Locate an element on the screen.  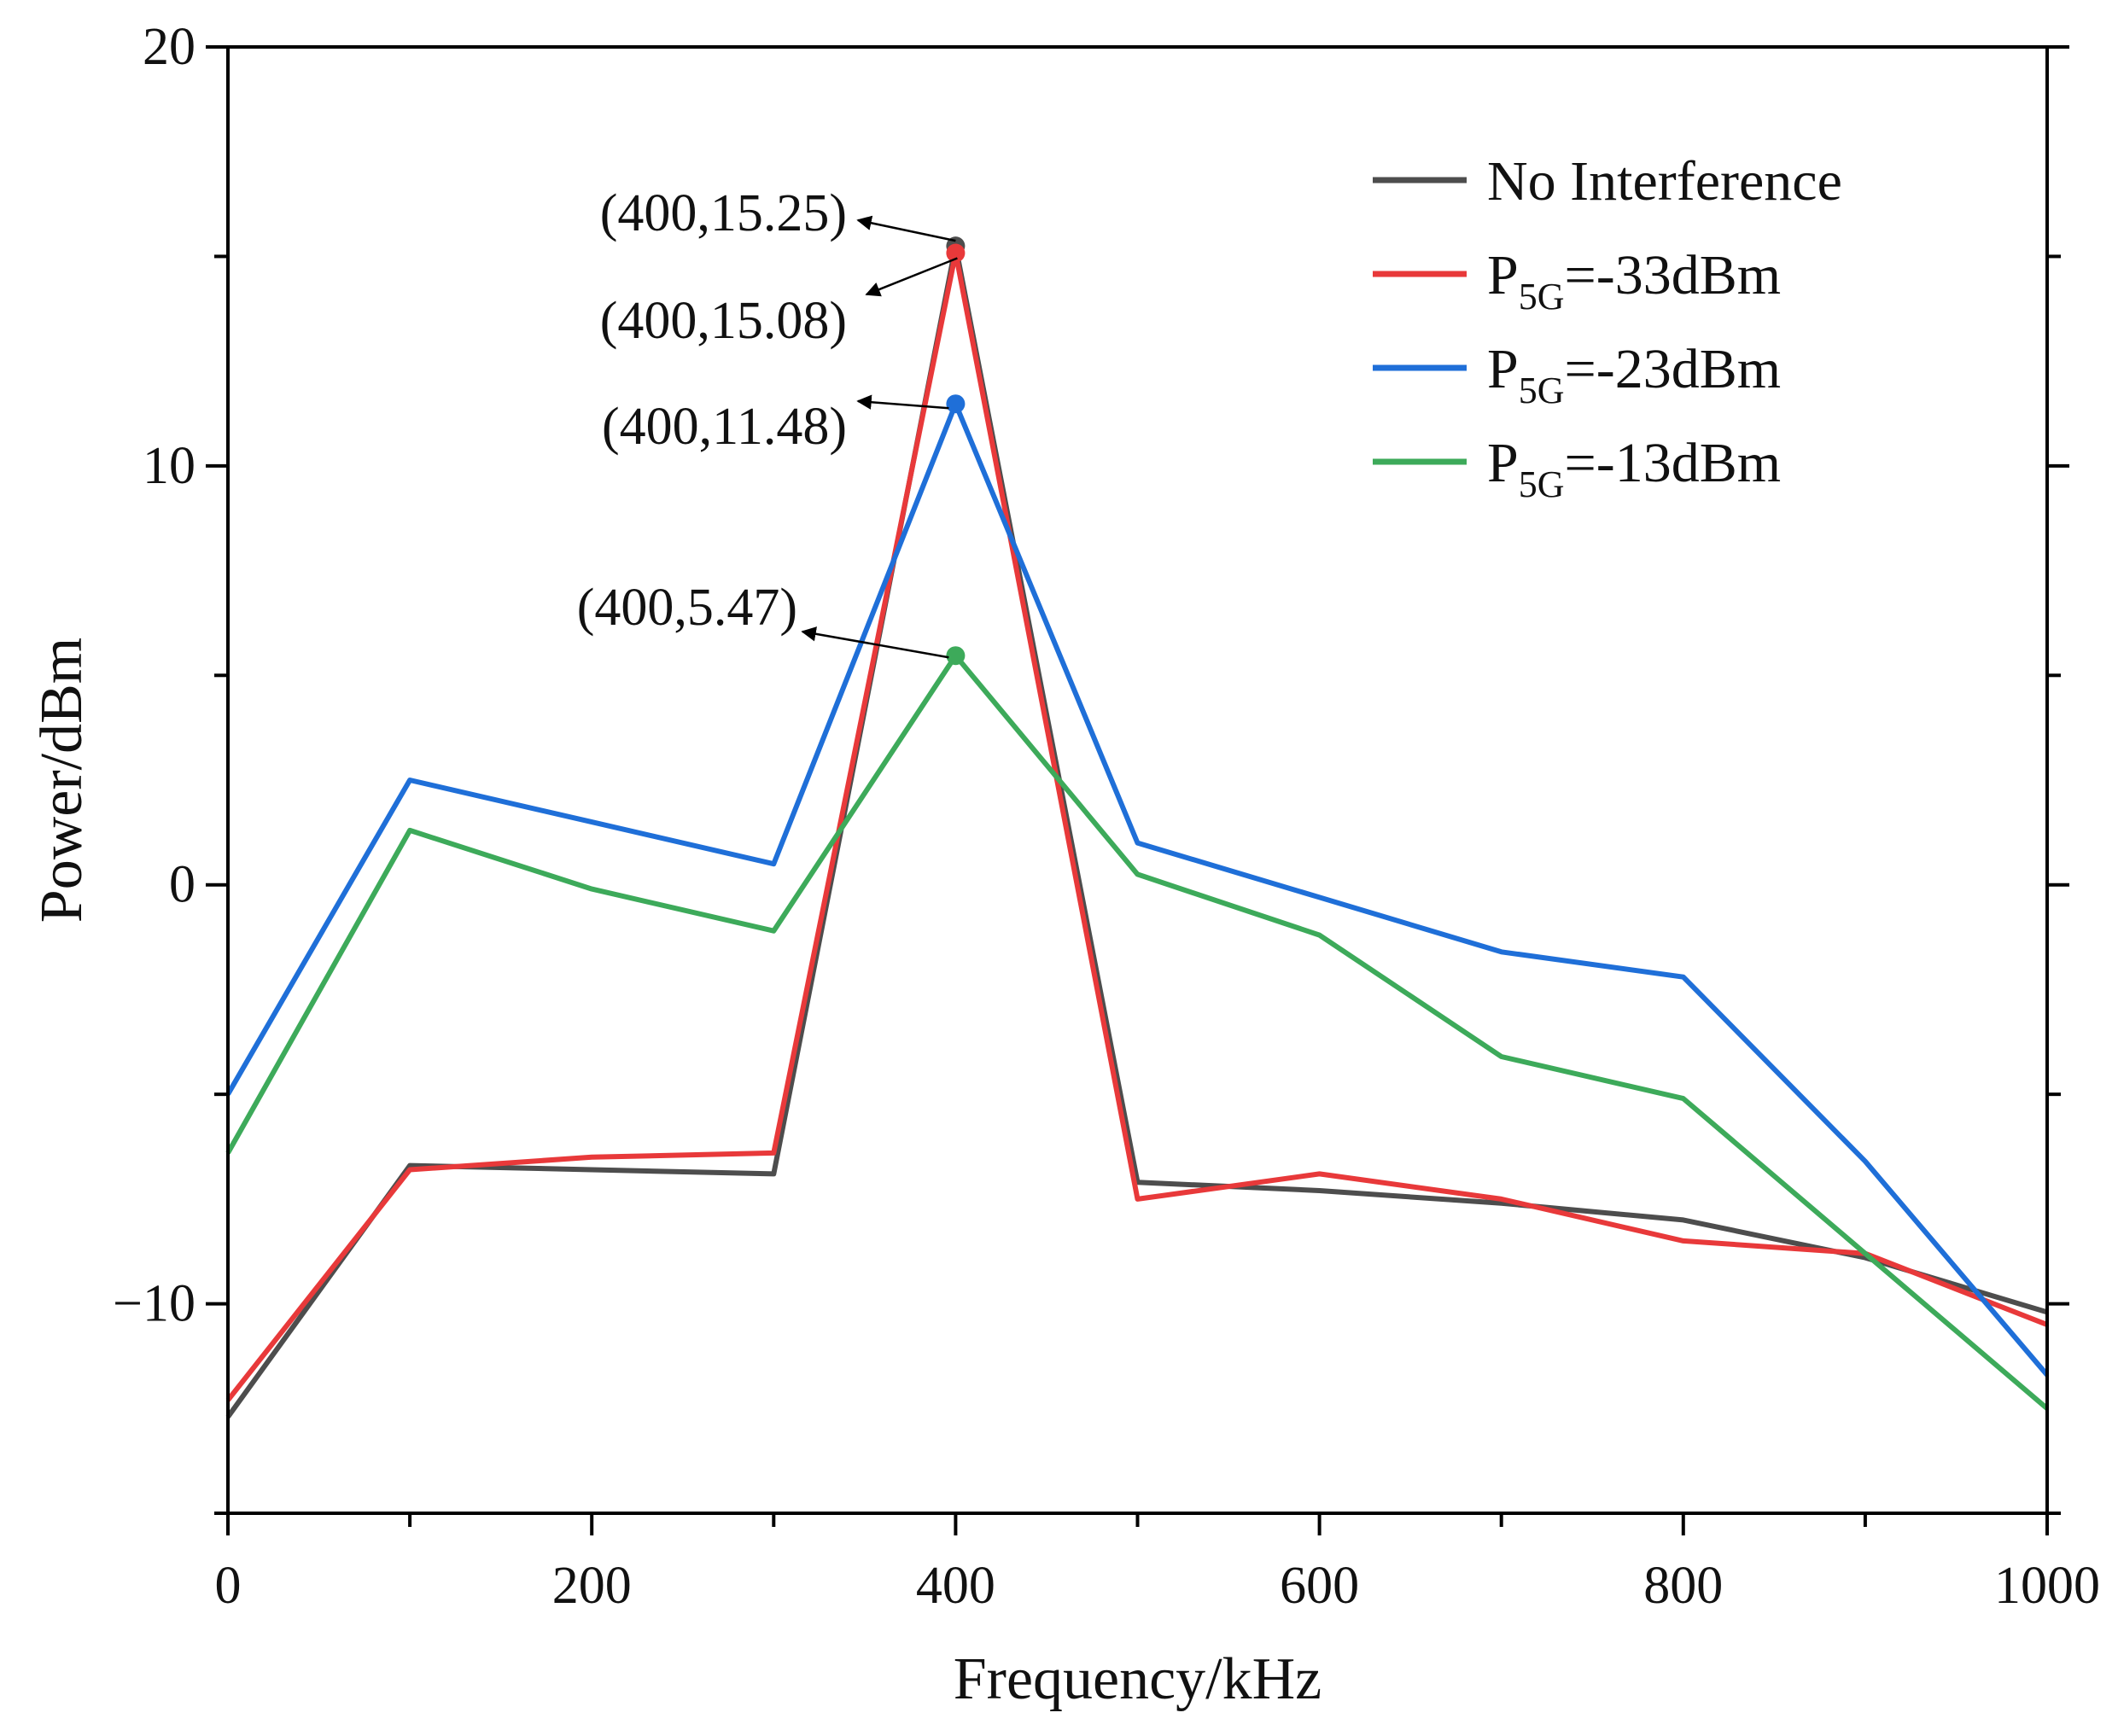
legend-label-2: P5G=-23dBm is located at coordinates (1634, 374).